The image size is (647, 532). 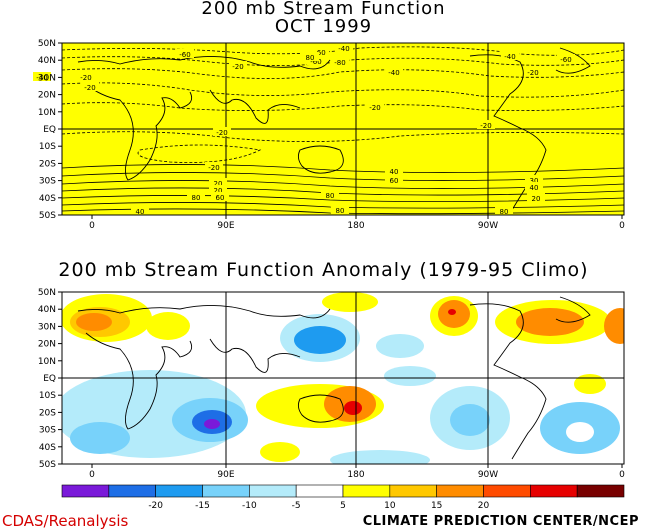 What do you see at coordinates (47, 199) in the screenshot?
I see `panel1-lat-label-9: 40S` at bounding box center [47, 199].